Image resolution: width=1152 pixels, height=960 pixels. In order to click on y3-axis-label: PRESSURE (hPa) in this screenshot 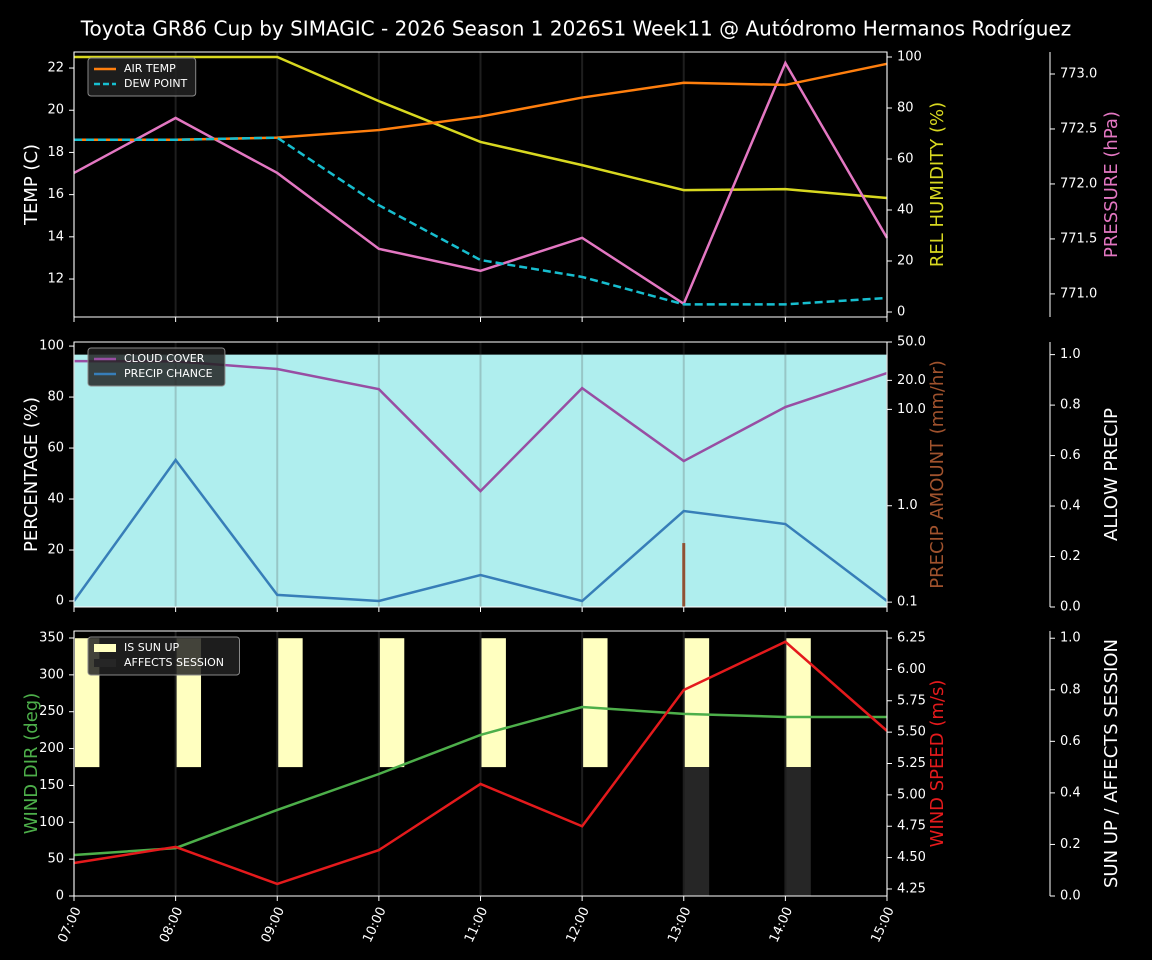, I will do `click(1111, 184)`.